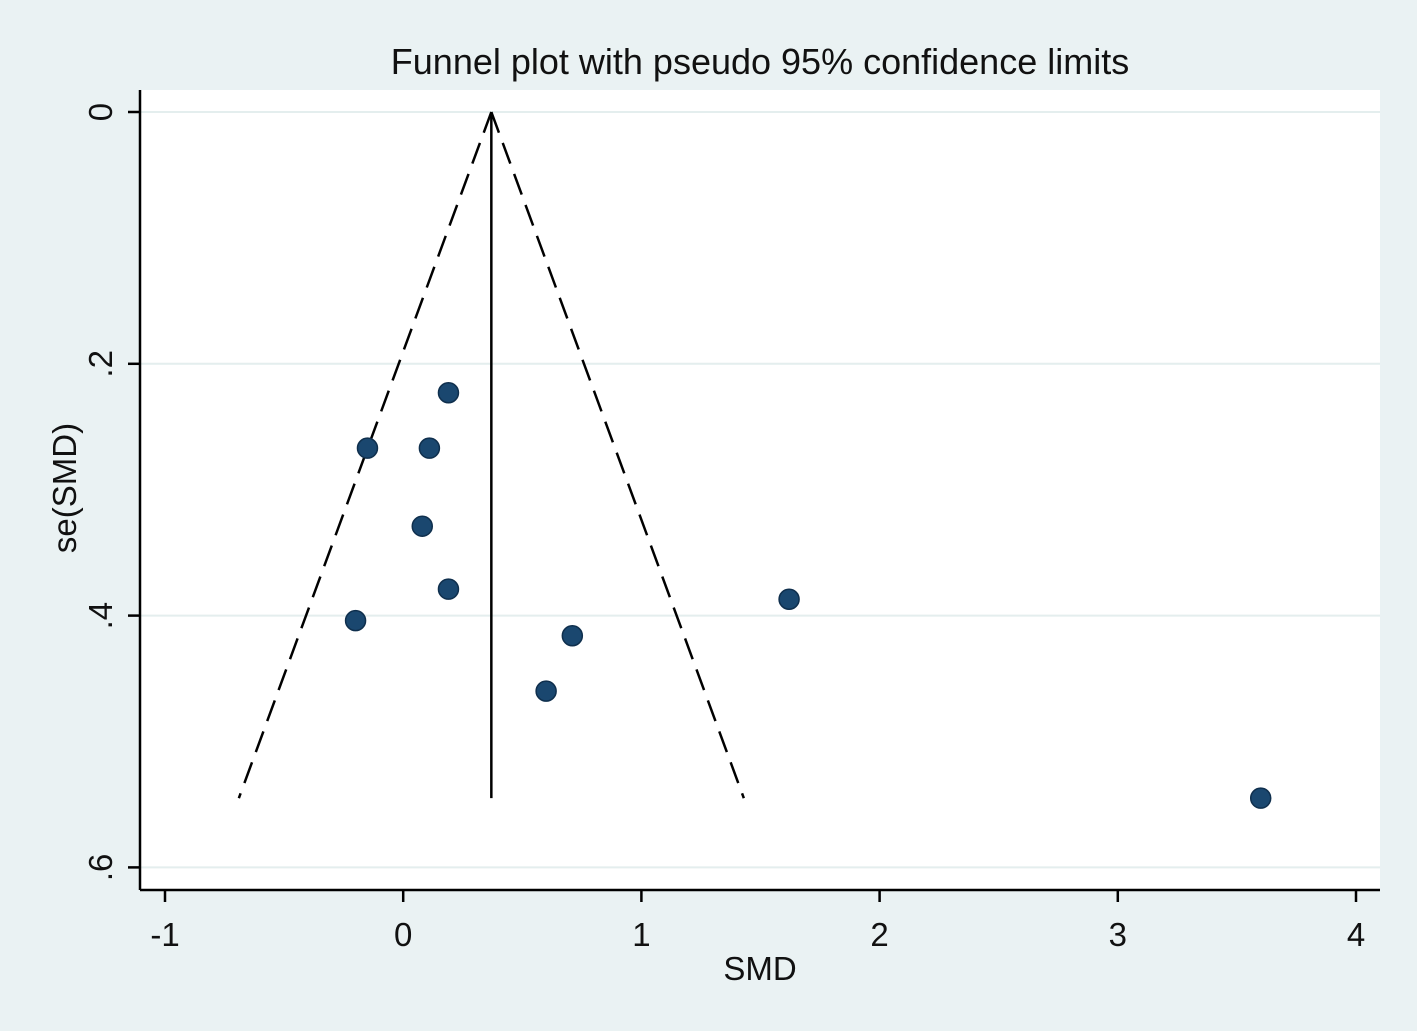 This screenshot has width=1417, height=1031. I want to click on x-axis-label: SMD, so click(759, 968).